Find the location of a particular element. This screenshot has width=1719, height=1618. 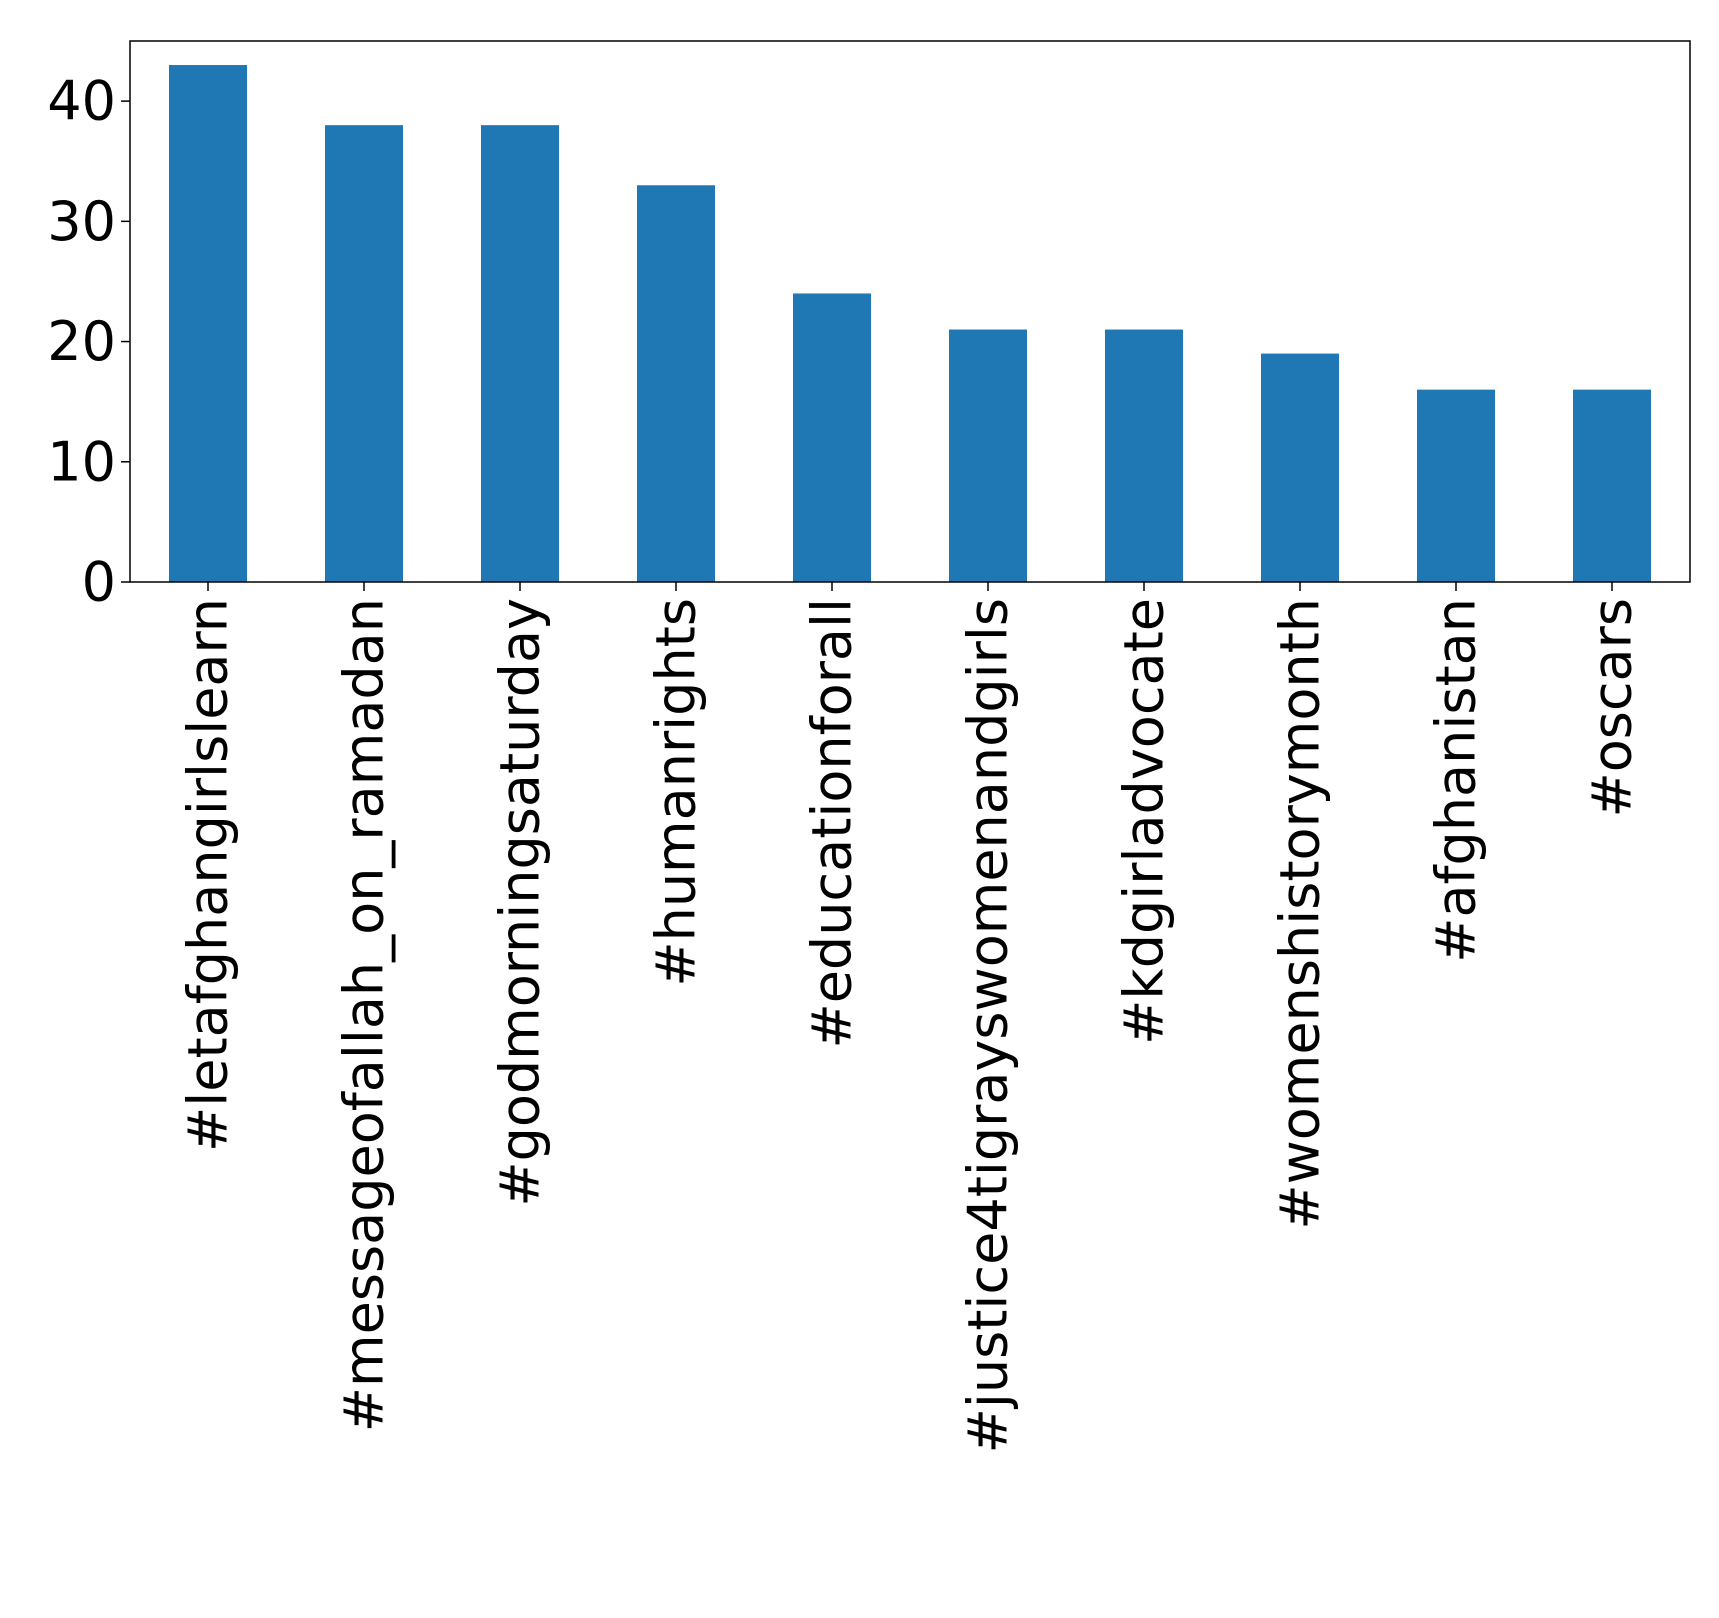

y-tick-label: 30 is located at coordinates (81, 221).